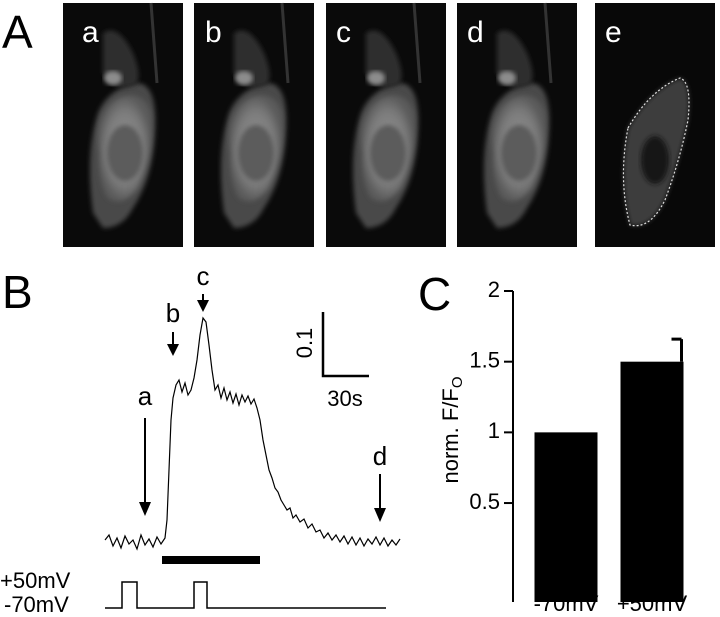 Image resolution: width=720 pixels, height=617 pixels. I want to click on scale-bar, so click(345, 345).